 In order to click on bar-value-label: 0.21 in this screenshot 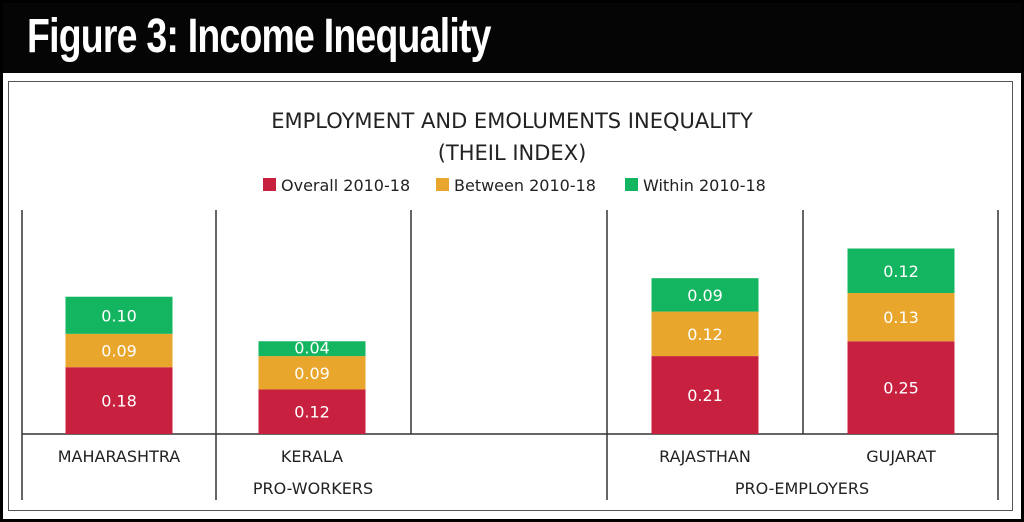, I will do `click(705, 395)`.